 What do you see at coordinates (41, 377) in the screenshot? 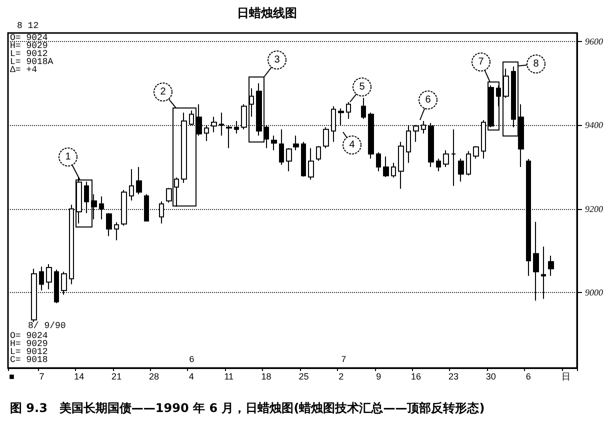
I see `x-tick-label: 7` at bounding box center [41, 377].